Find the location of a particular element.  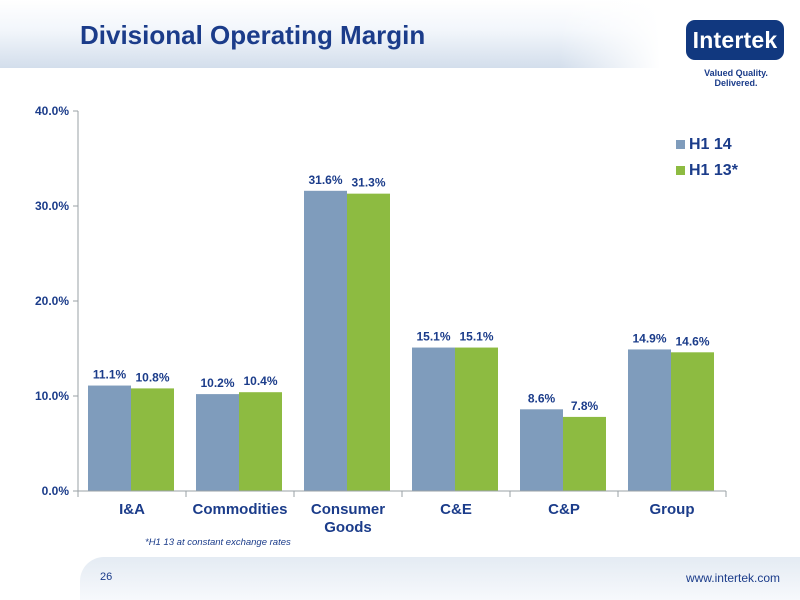

slide-title: Divisional Operating Margin is located at coordinates (253, 35).